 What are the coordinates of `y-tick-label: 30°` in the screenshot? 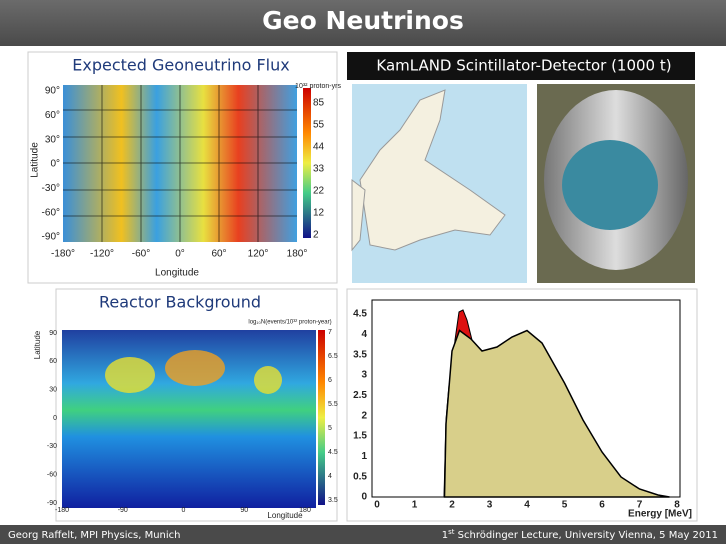 It's located at (52, 139).